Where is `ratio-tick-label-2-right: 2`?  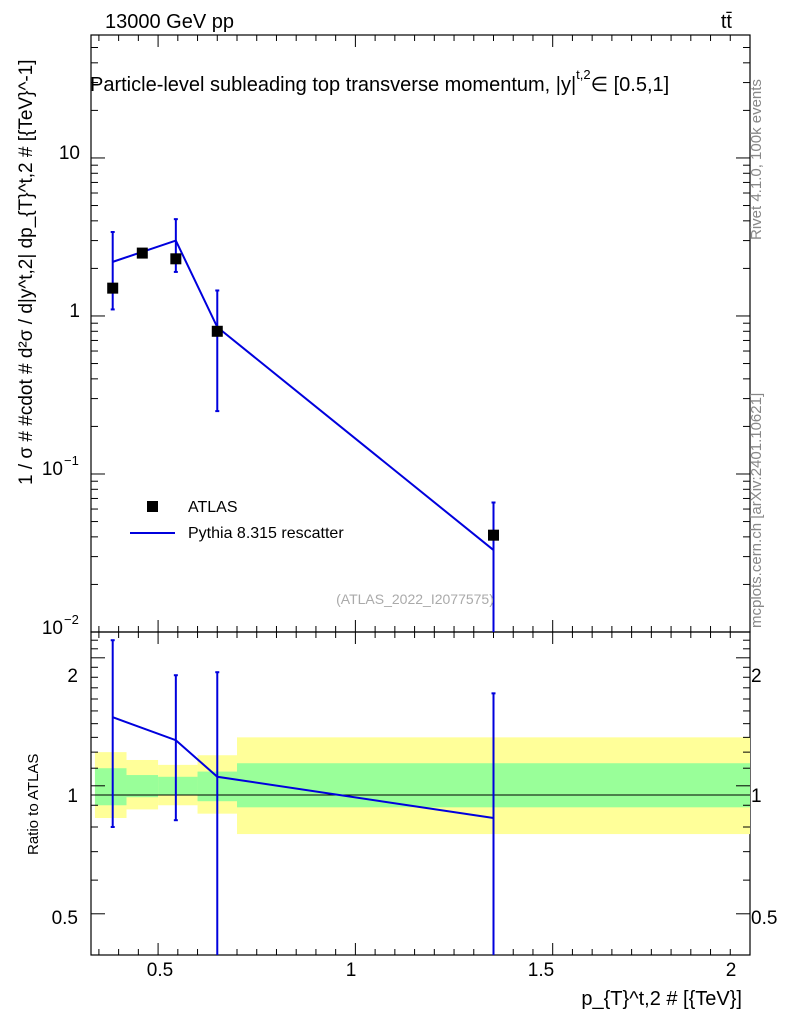
ratio-tick-label-2-right: 2 is located at coordinates (756, 676).